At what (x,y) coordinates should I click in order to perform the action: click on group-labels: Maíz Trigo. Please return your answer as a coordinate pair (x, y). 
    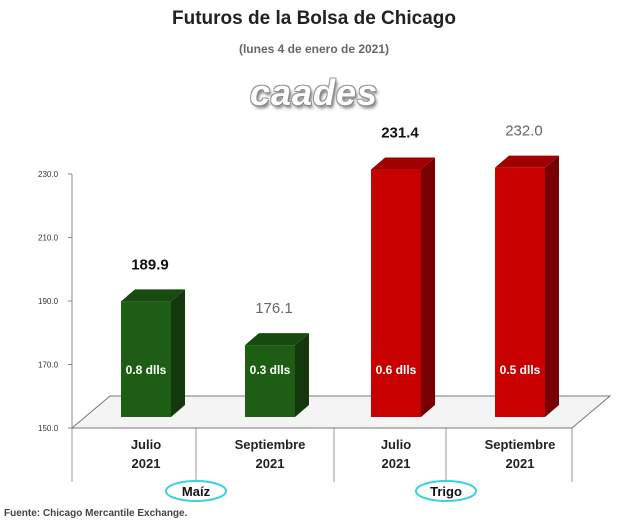
    Looking at the image, I should click on (321, 491).